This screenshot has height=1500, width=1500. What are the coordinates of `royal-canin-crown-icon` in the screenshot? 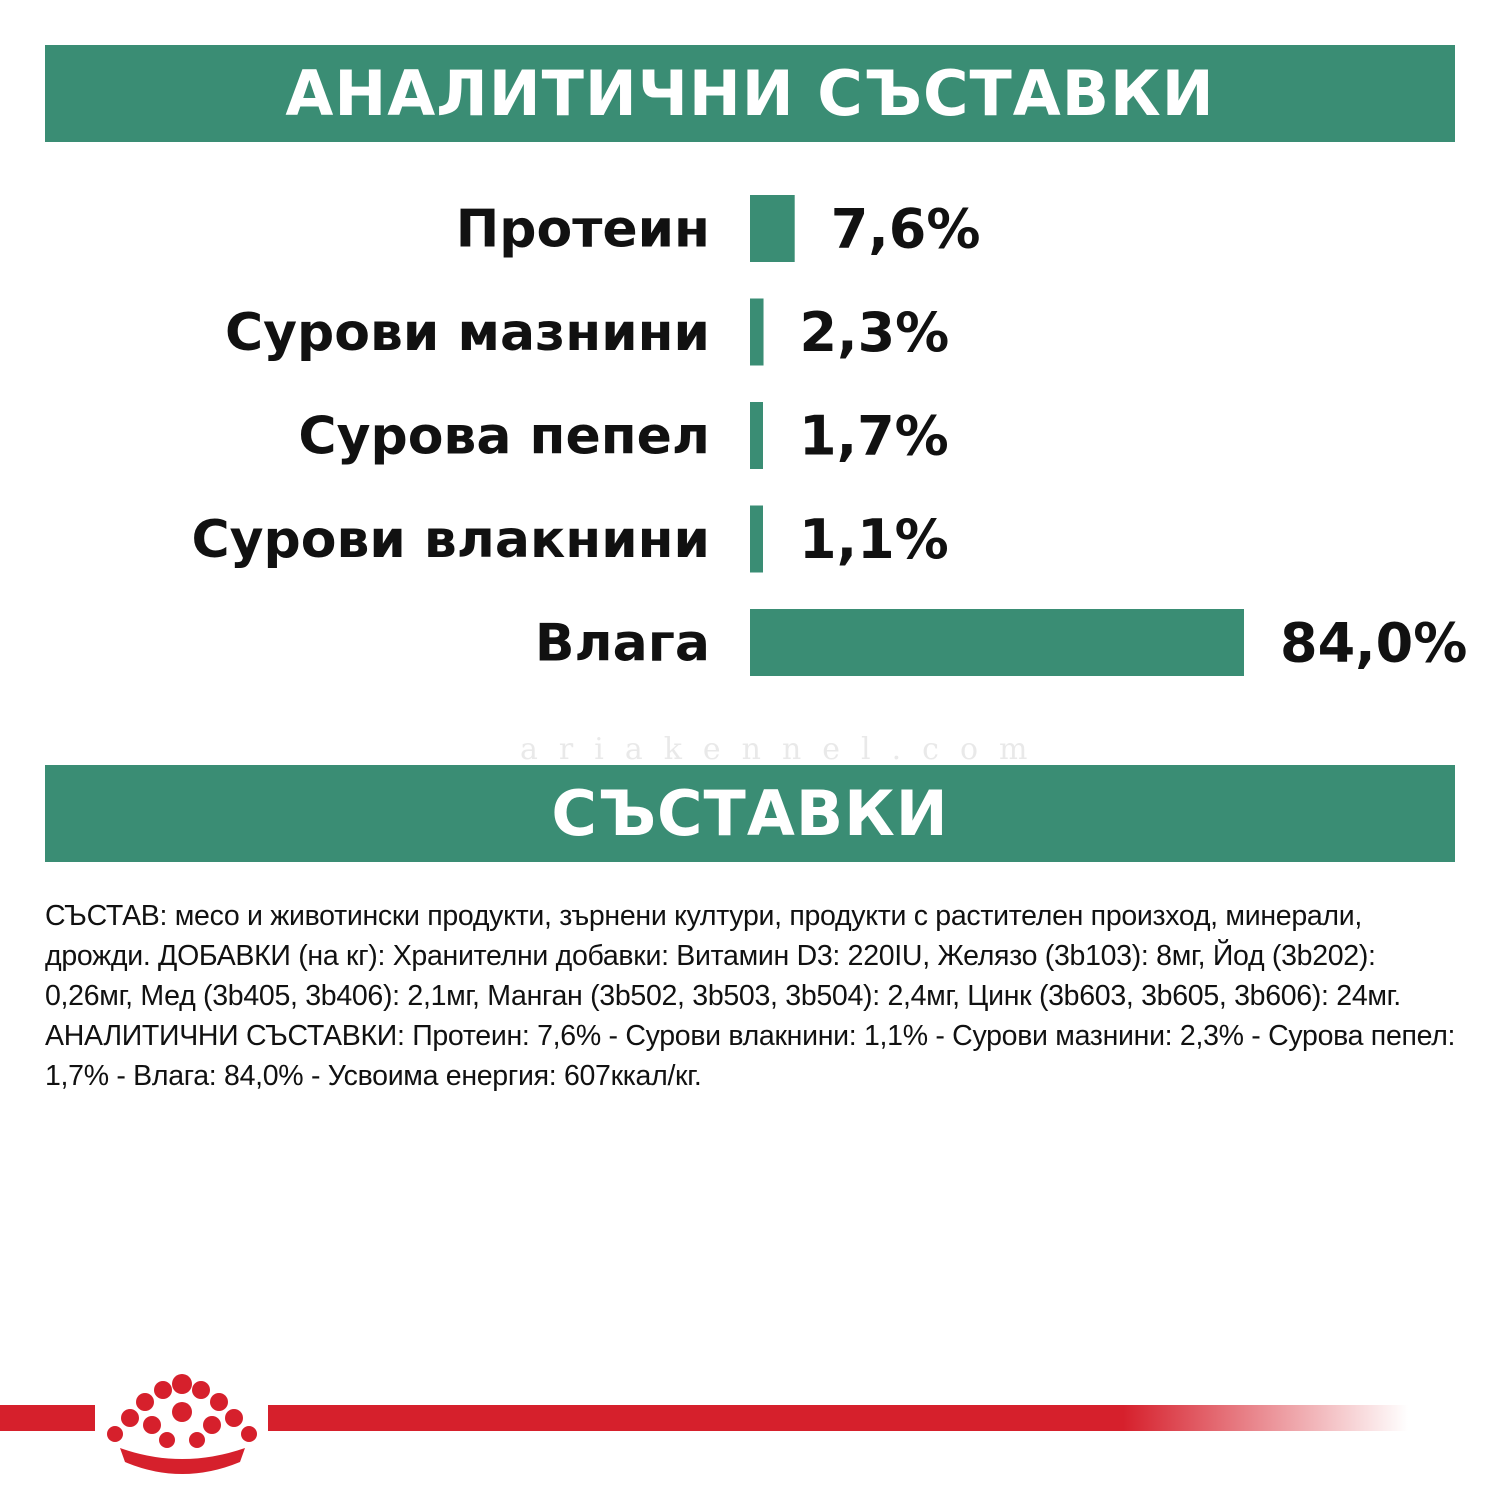 It's located at (182, 1424).